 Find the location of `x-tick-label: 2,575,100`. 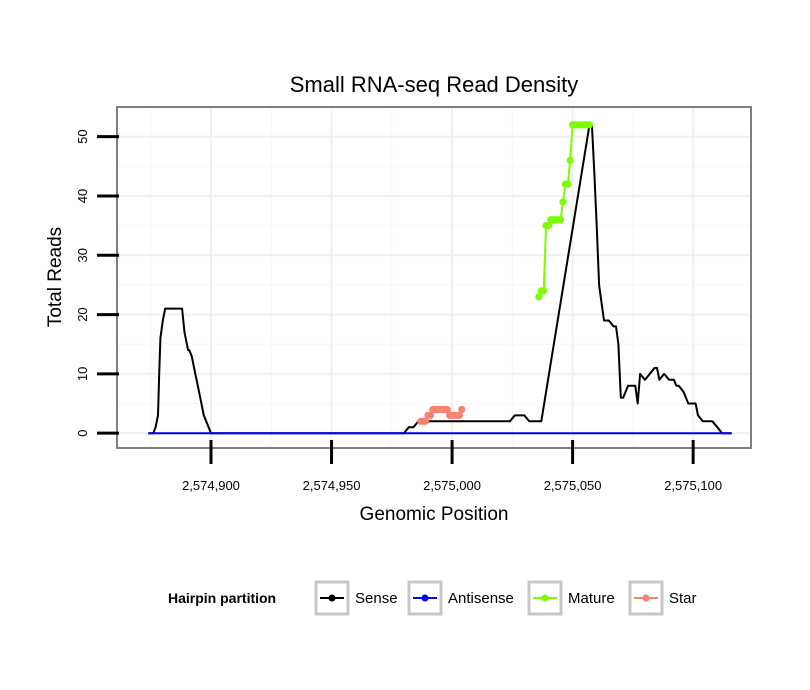

x-tick-label: 2,575,100 is located at coordinates (693, 485).